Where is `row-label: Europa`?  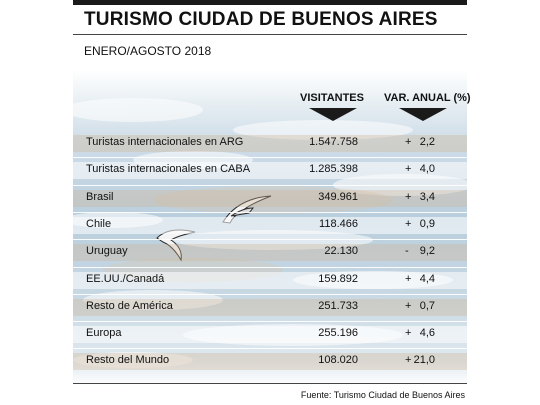 row-label: Europa is located at coordinates (104, 333).